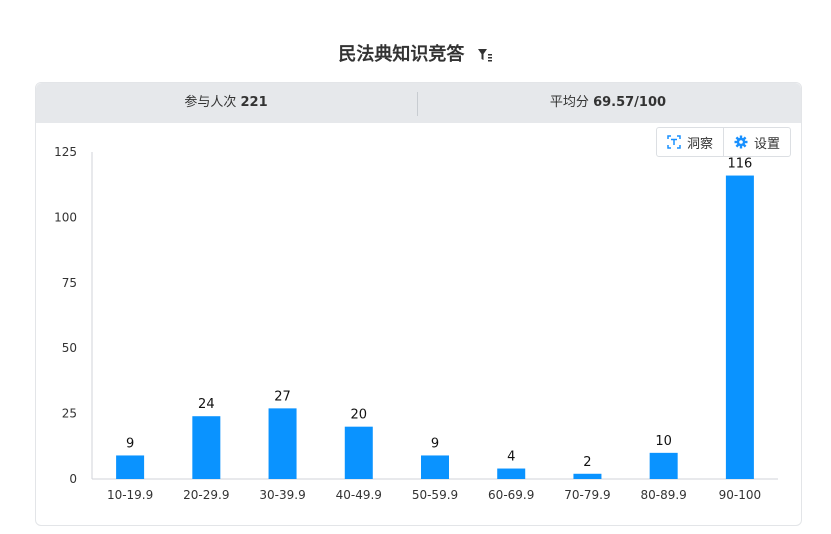  What do you see at coordinates (767, 144) in the screenshot?
I see `settings-label: 设置` at bounding box center [767, 144].